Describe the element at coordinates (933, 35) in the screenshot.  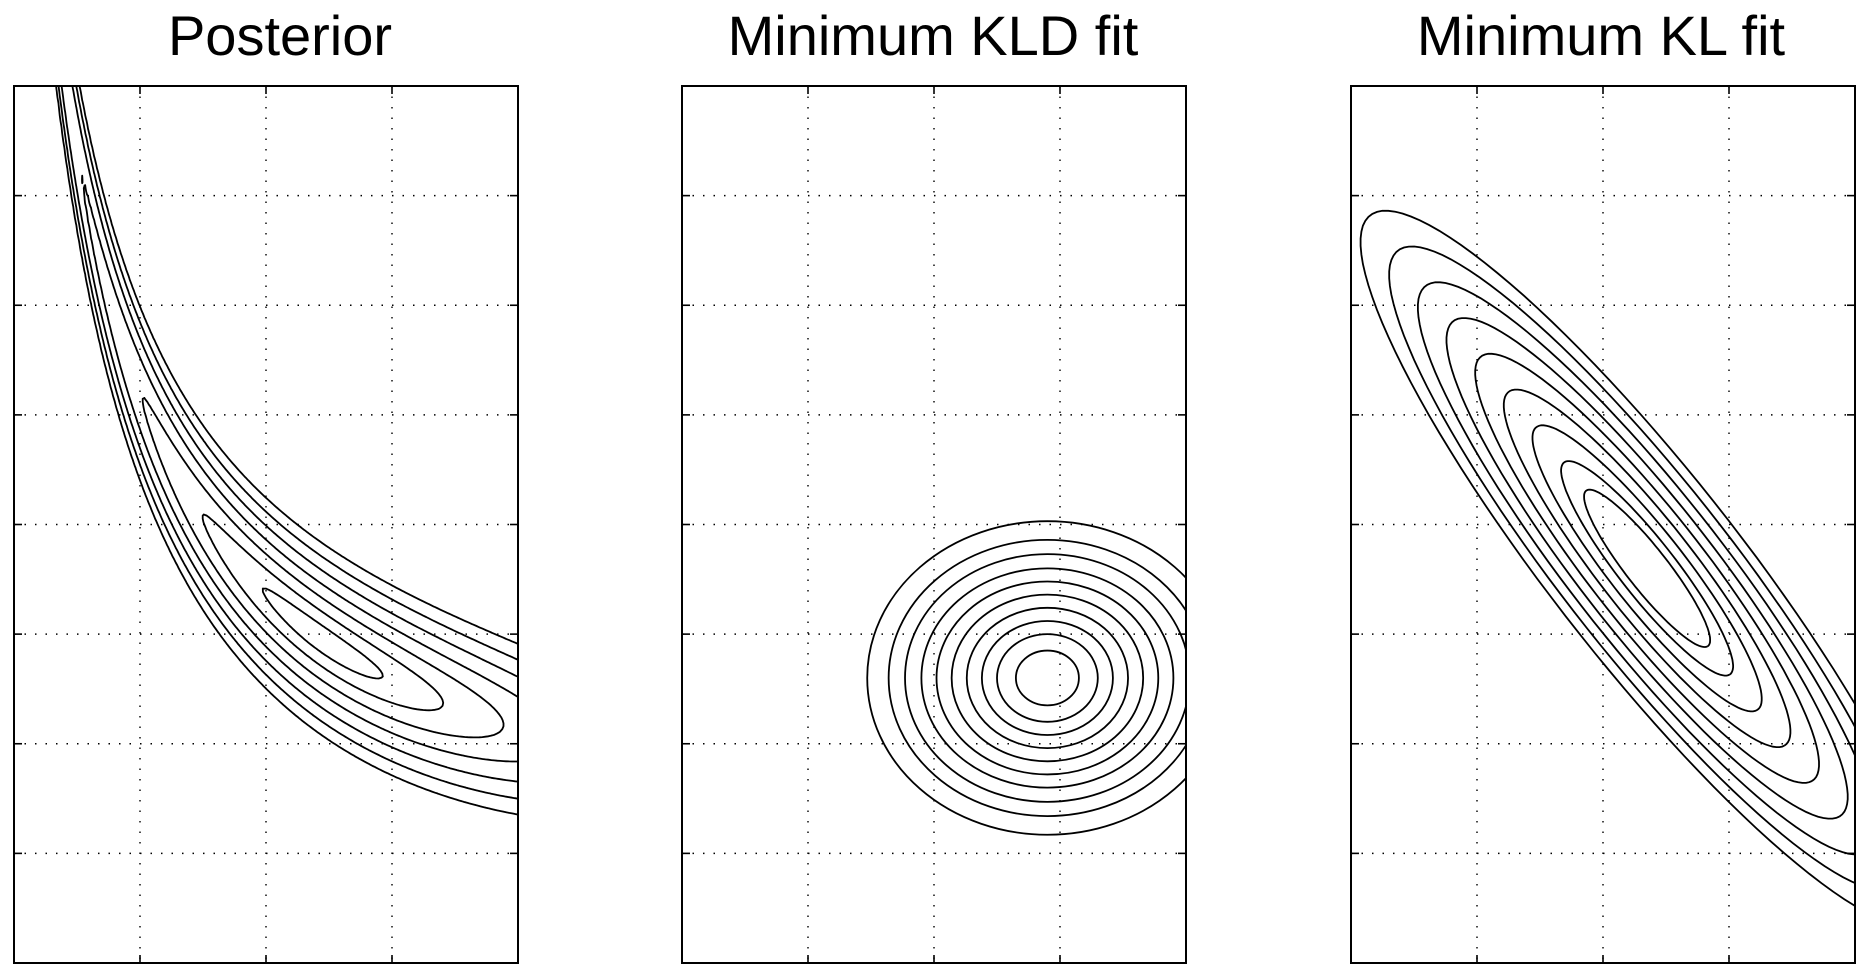
I see `panel-title-minimum-kld-fit: Minimum KLD fit` at that location.